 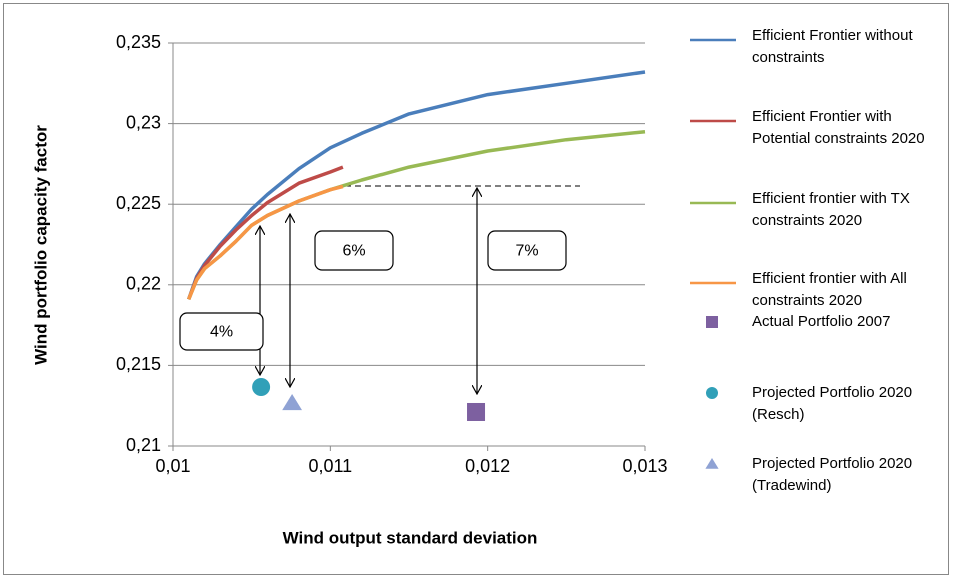 I want to click on annotation: 4%, so click(x=221, y=332).